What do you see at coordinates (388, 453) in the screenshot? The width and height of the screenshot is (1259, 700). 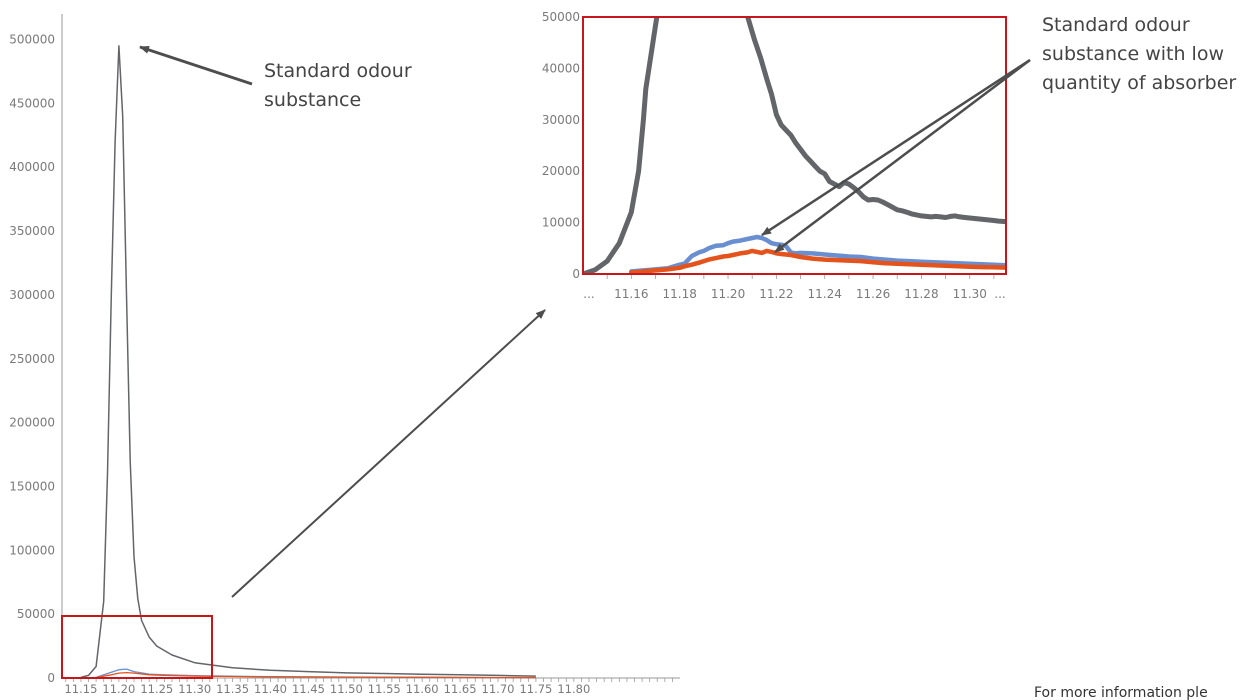 I see `arrow-to-inset` at bounding box center [388, 453].